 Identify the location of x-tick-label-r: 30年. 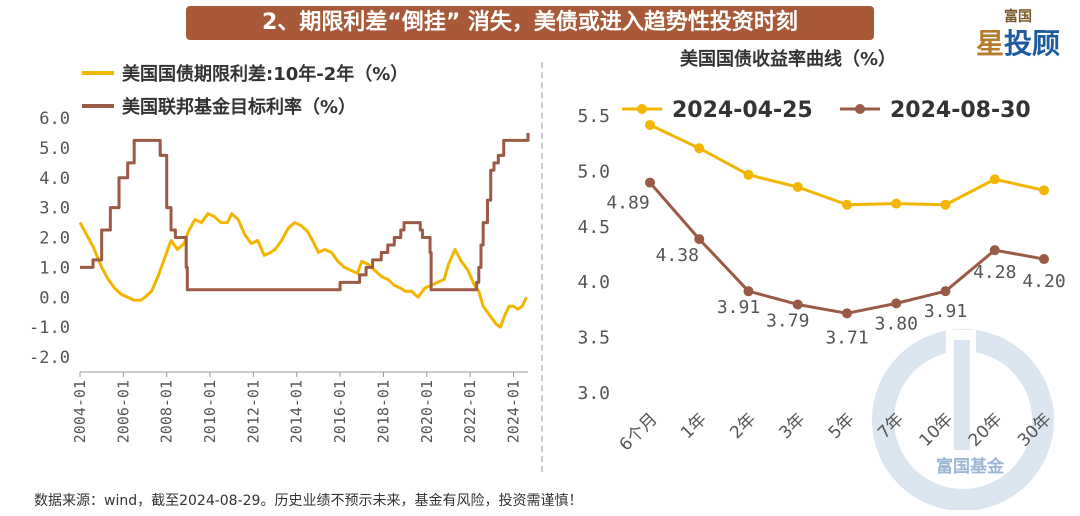
(1034, 429).